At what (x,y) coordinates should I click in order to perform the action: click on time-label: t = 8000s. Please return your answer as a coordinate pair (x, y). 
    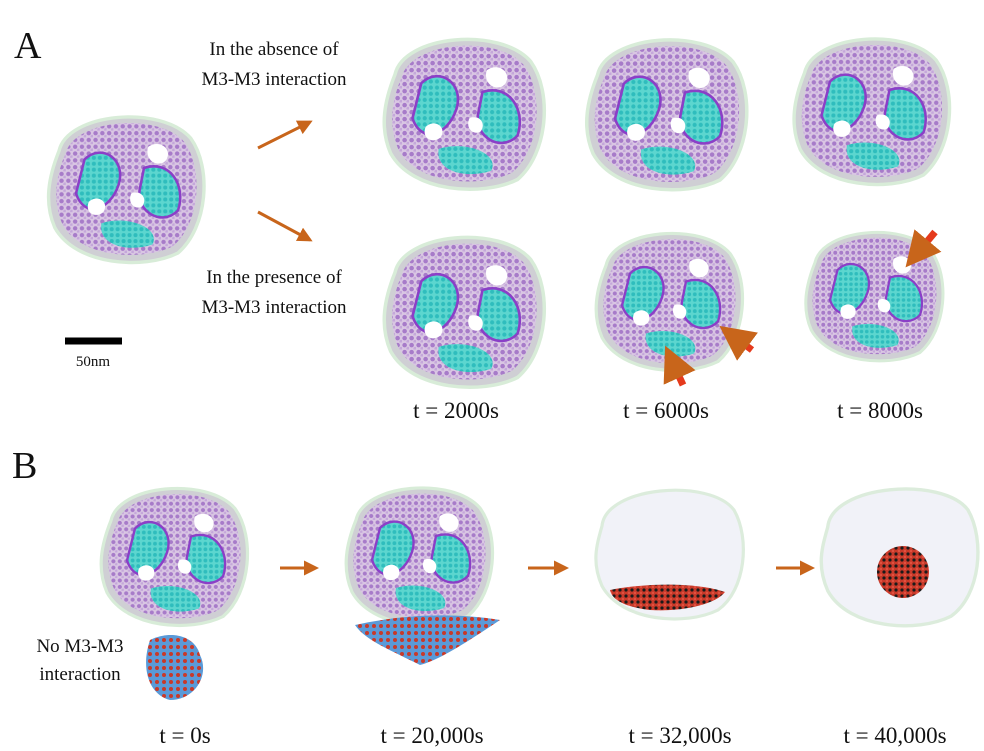
    Looking at the image, I should click on (880, 410).